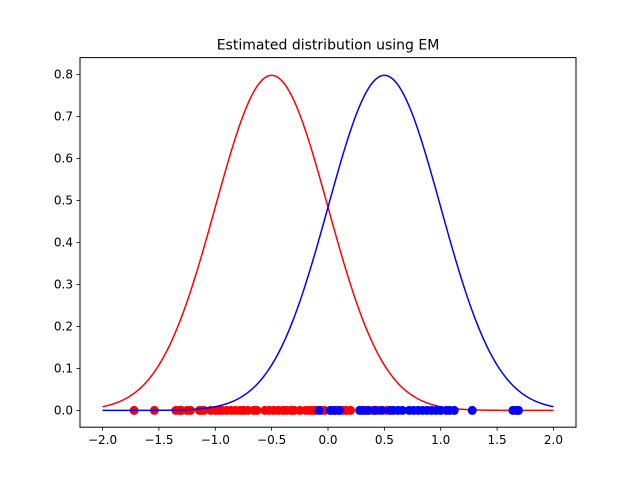 Image resolution: width=640 pixels, height=480 pixels. Describe the element at coordinates (384, 440) in the screenshot. I see `x-tick-label: 0.5` at that location.